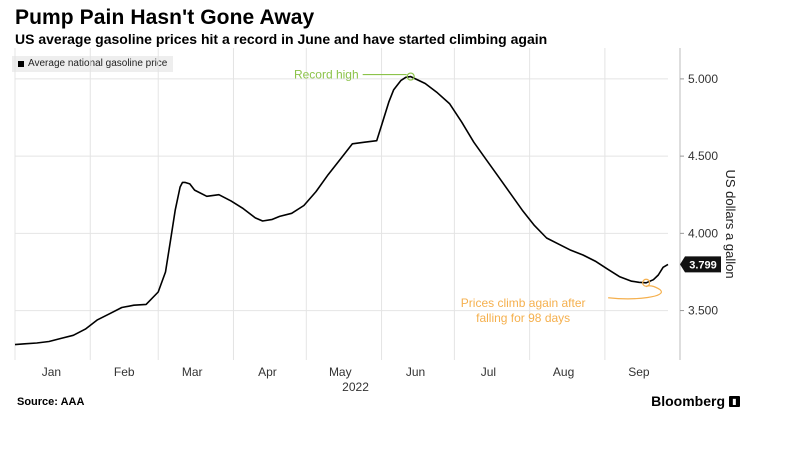 The height and width of the screenshot is (450, 800). What do you see at coordinates (703, 156) in the screenshot?
I see `y-tick-label: 4.500` at bounding box center [703, 156].